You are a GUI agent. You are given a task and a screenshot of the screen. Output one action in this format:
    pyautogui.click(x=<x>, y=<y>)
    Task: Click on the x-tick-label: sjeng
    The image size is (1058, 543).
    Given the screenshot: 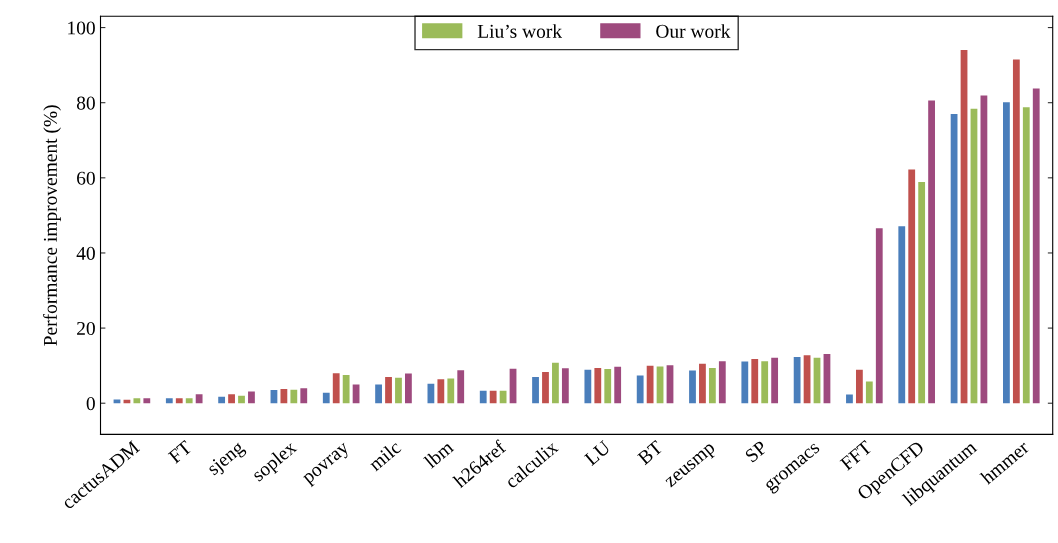 What is the action you would take?
    pyautogui.click(x=227, y=459)
    